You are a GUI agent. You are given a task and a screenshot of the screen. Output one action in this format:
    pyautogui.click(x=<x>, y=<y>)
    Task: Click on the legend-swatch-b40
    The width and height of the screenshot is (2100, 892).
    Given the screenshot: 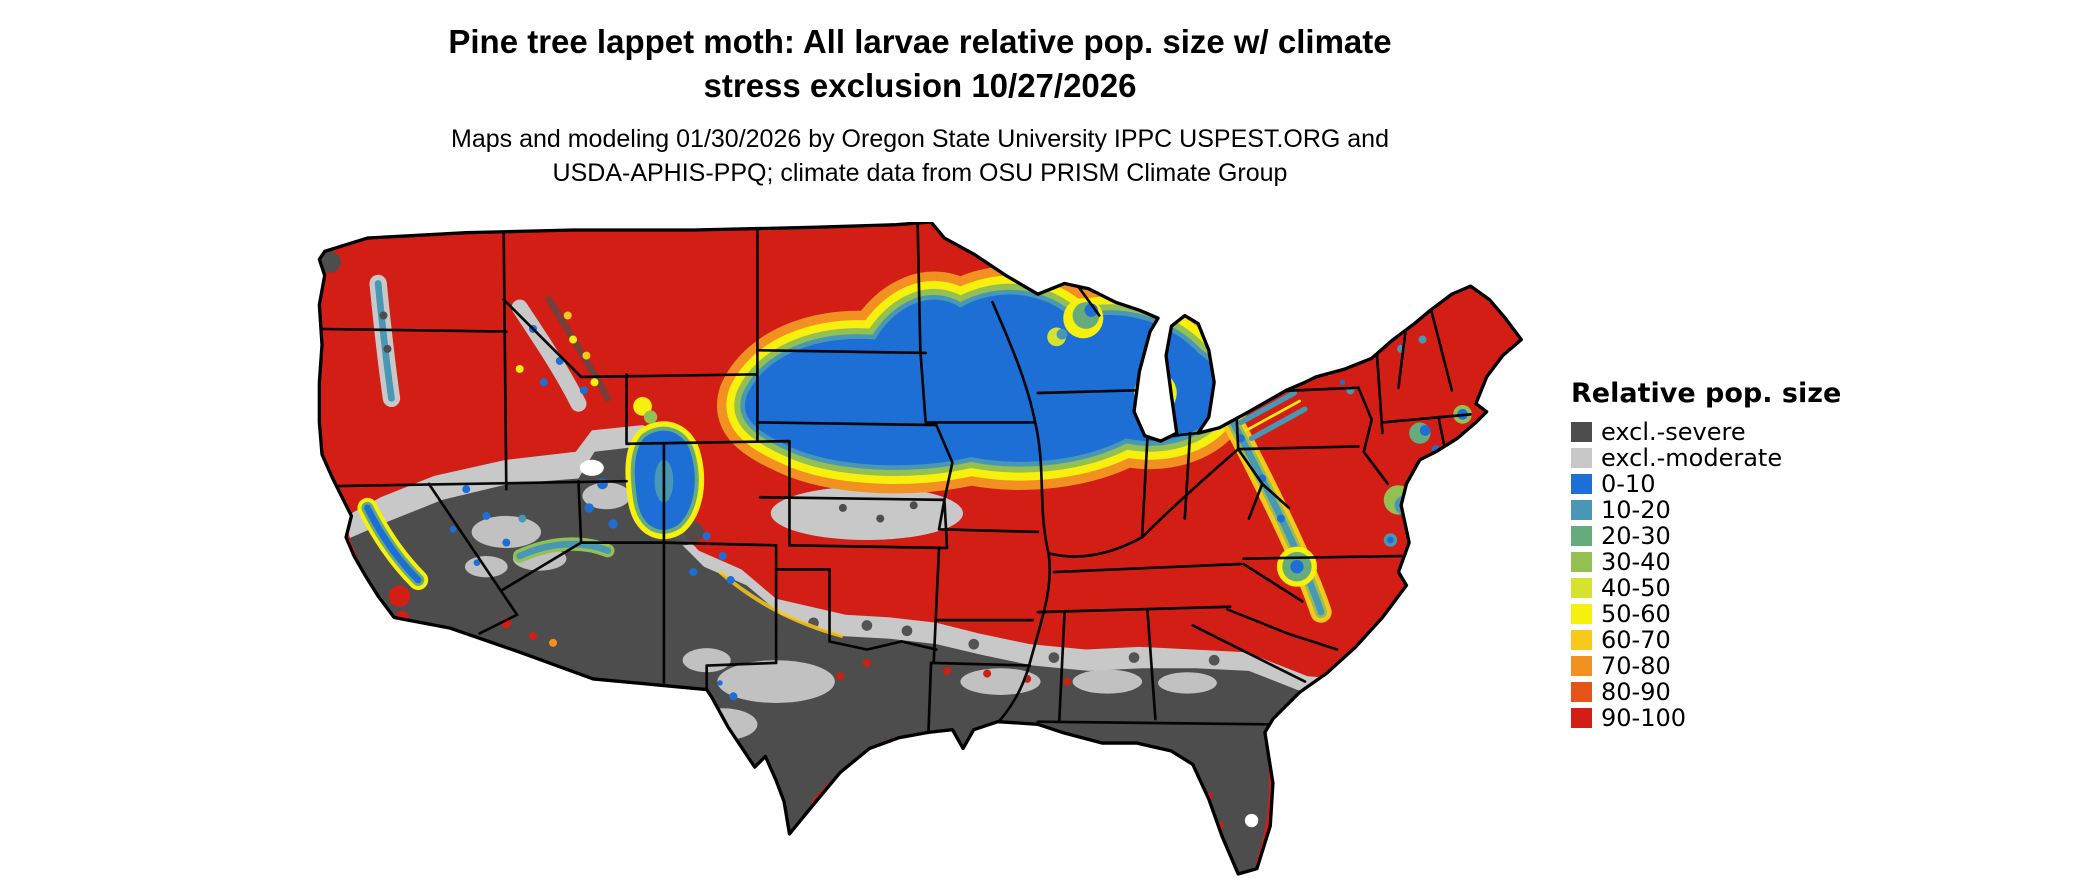 What is the action you would take?
    pyautogui.click(x=1581, y=588)
    